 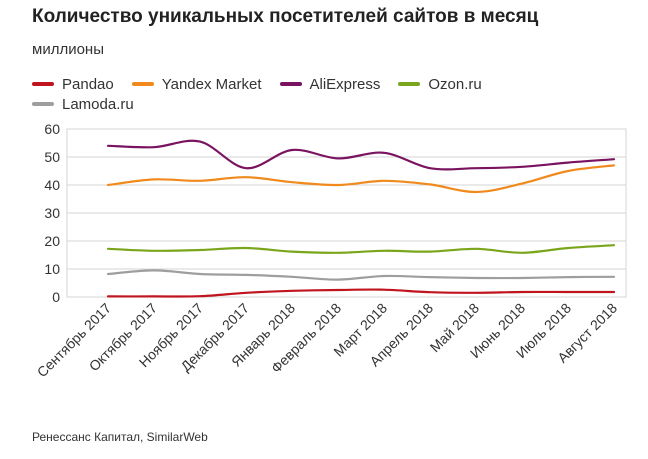 I want to click on series-line-ozon-ru, so click(x=361, y=249).